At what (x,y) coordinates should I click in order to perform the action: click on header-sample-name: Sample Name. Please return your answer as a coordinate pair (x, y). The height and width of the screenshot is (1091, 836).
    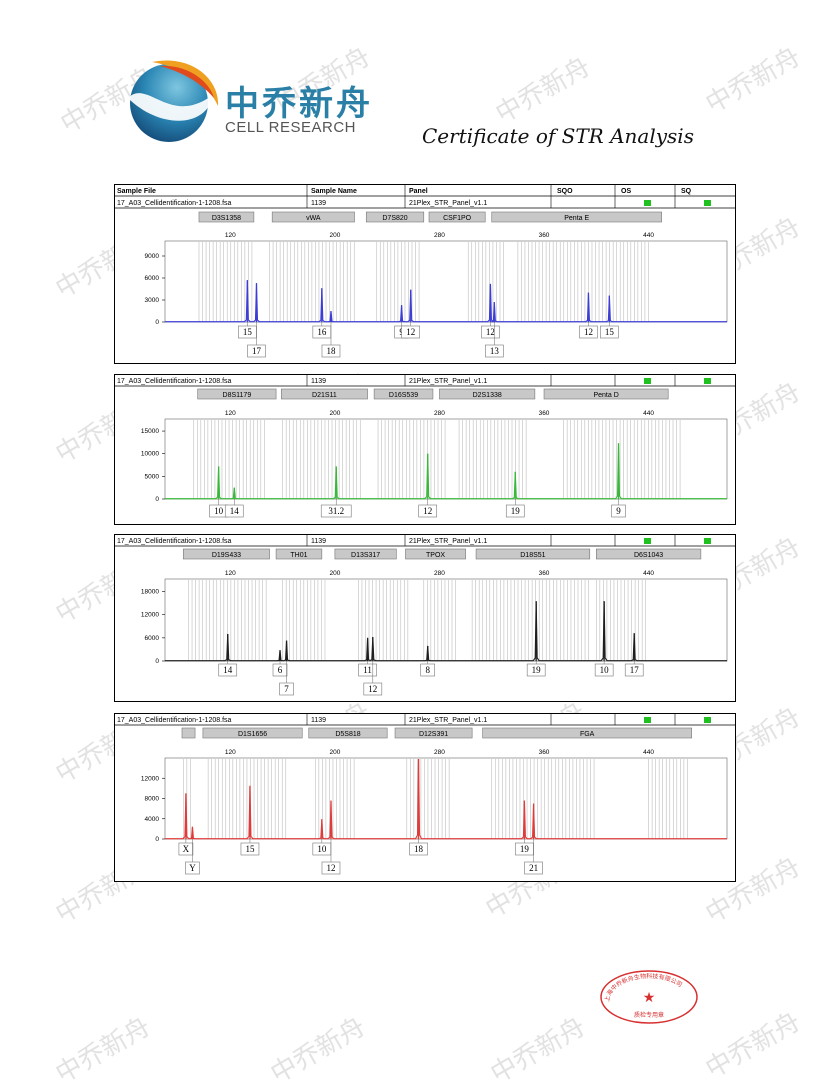
    Looking at the image, I should click on (334, 191).